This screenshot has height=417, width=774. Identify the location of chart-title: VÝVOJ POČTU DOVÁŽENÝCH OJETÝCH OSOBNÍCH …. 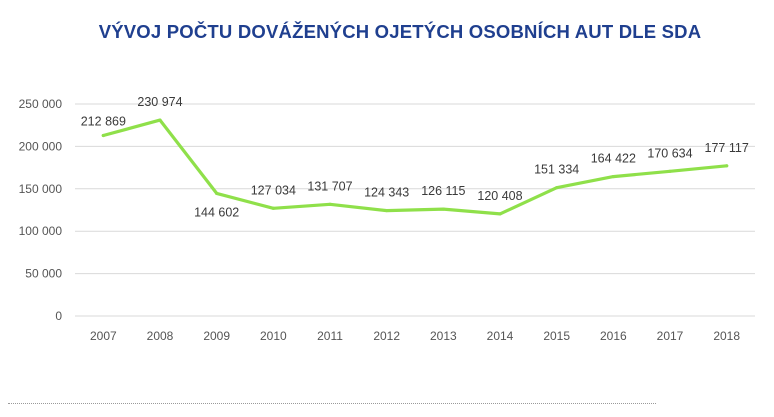
(400, 31).